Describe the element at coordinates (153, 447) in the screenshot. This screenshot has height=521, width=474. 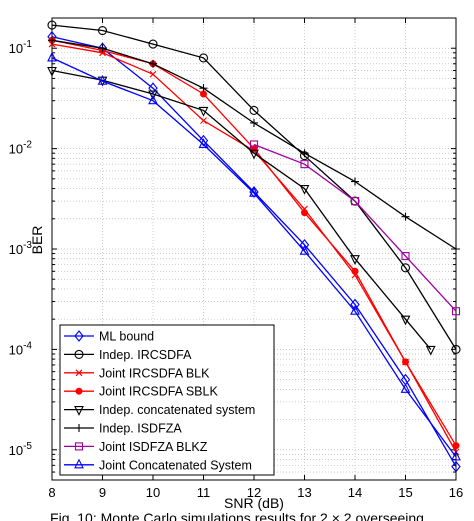
I see `legend-label: Joint ISDFZA BLKZ` at that location.